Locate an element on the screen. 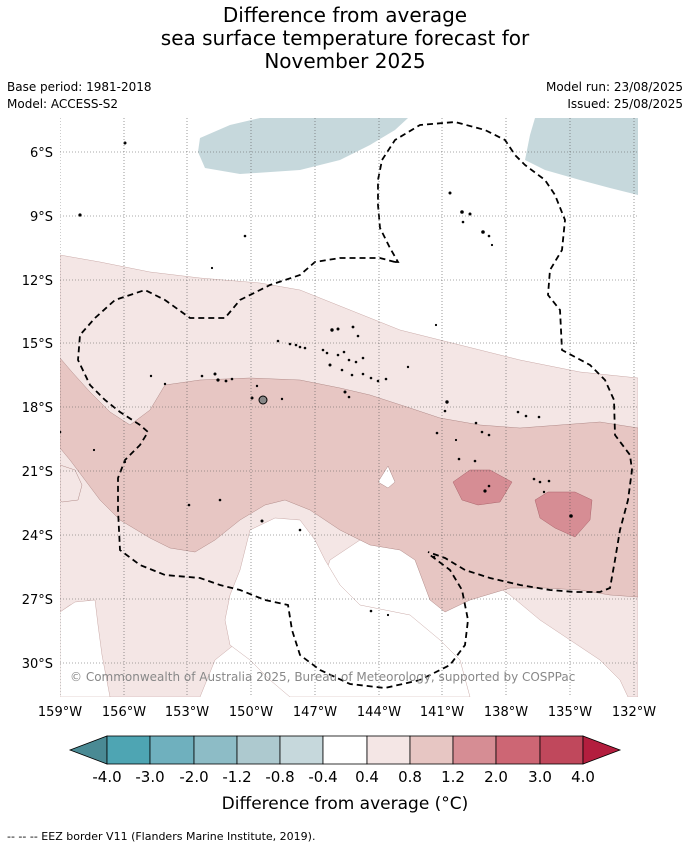  longitude-label: 156°W is located at coordinates (124, 712).